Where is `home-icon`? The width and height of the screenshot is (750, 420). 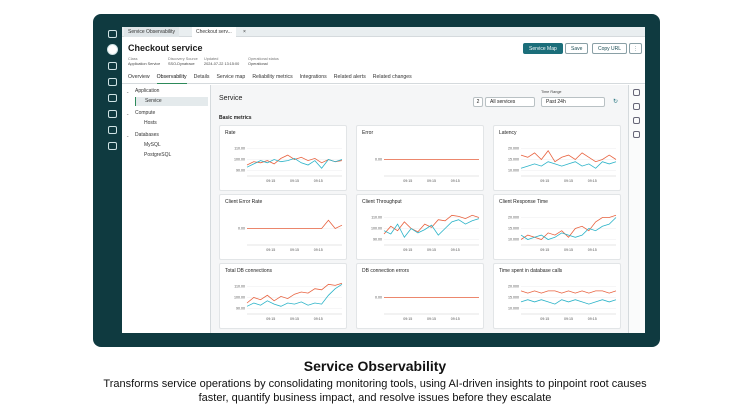
home-icon is located at coordinates (112, 34).